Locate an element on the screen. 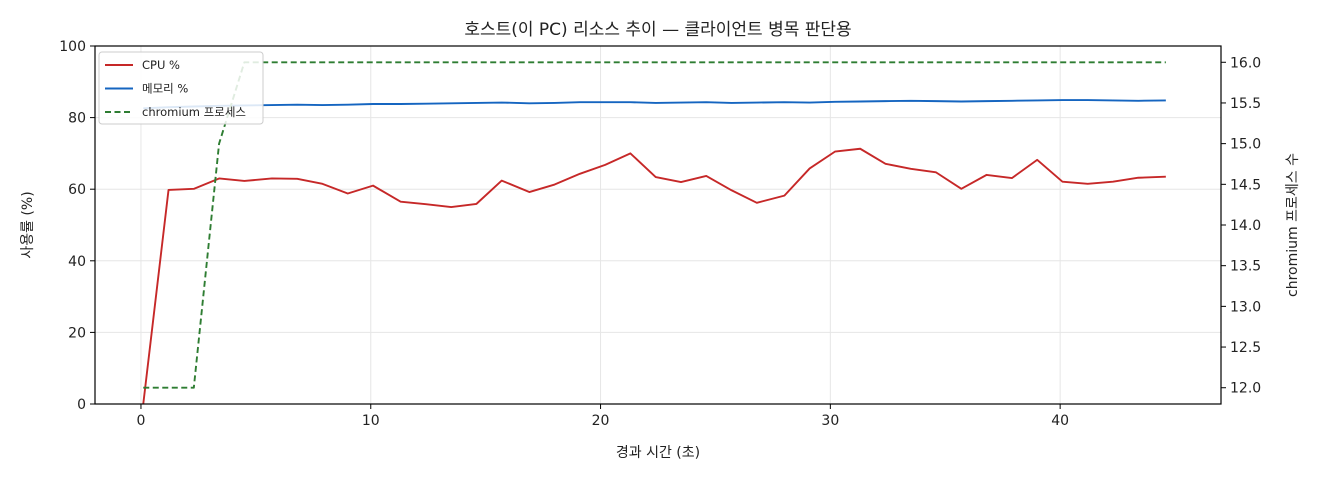  legend-label: CPU % is located at coordinates (161, 65).